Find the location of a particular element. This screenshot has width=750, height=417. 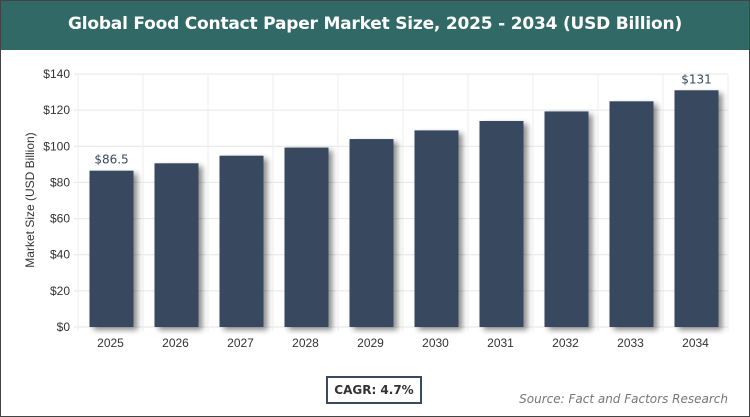

bar-2028 is located at coordinates (306, 237).